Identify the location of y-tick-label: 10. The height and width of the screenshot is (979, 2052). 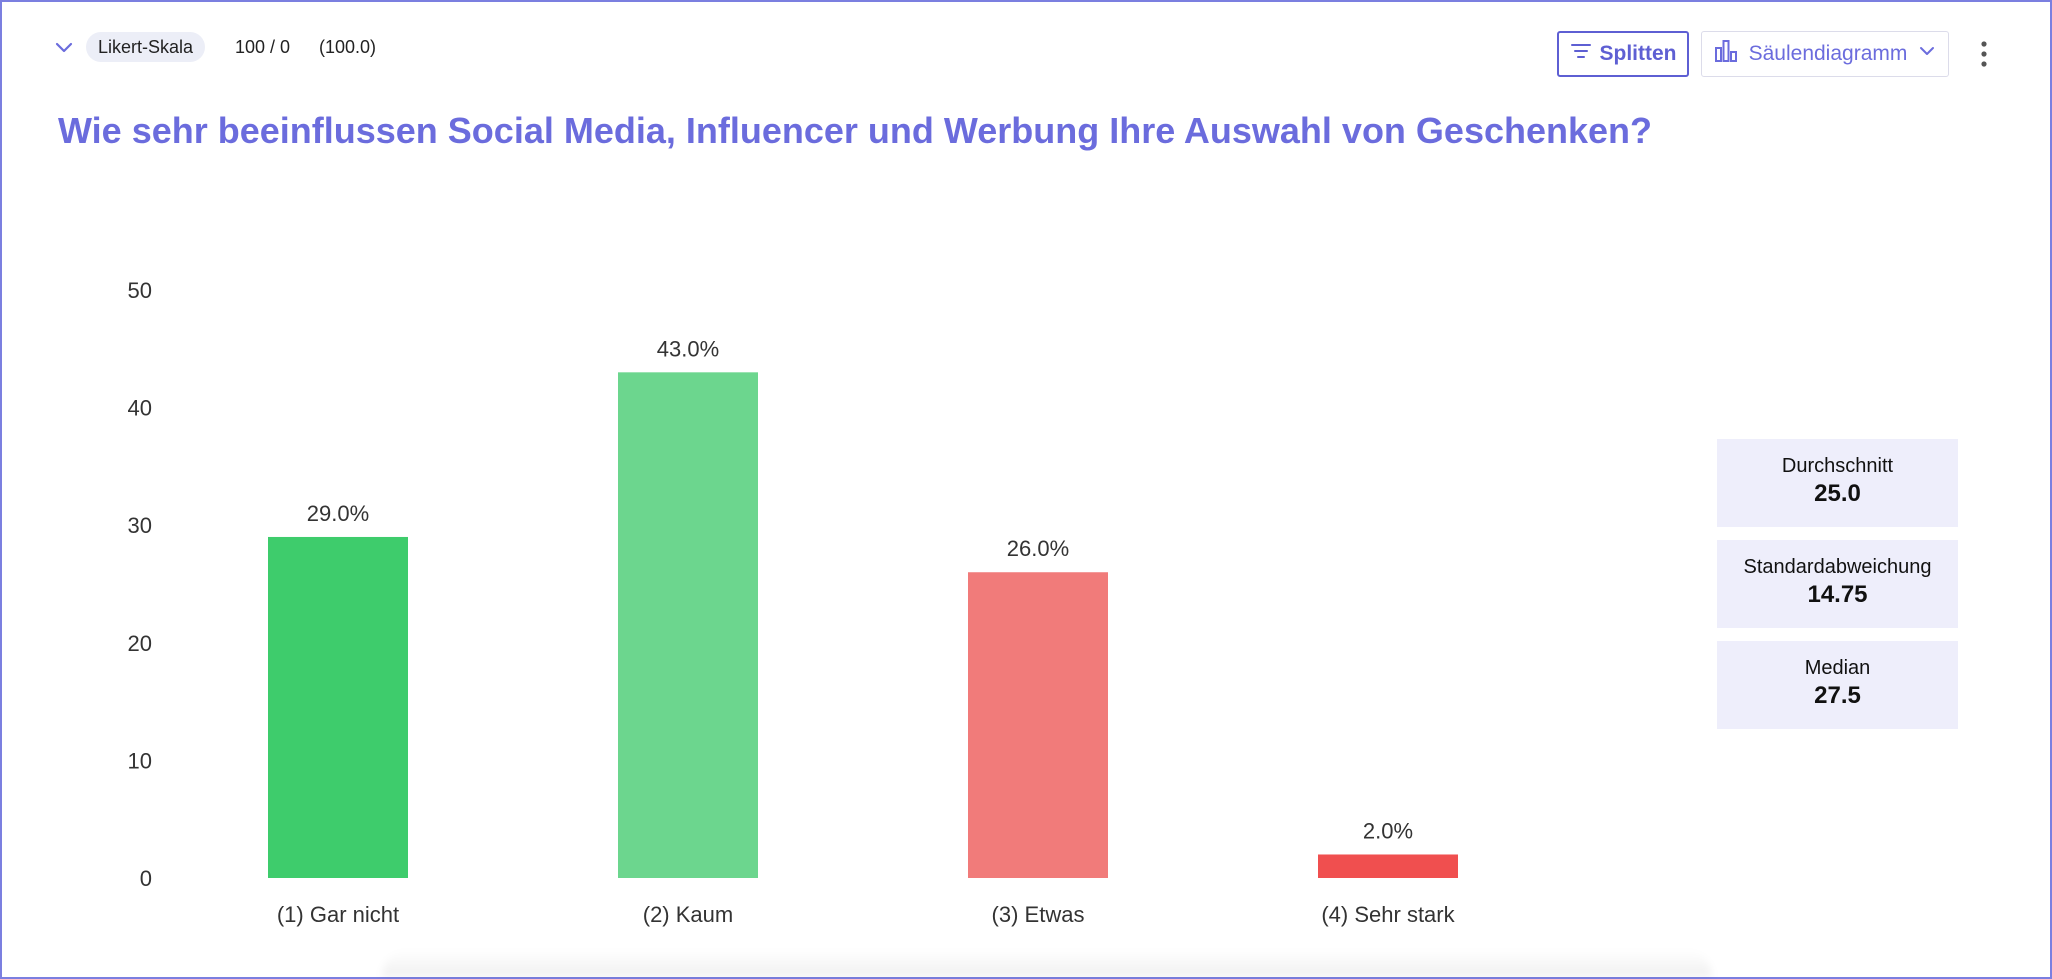
(140, 760).